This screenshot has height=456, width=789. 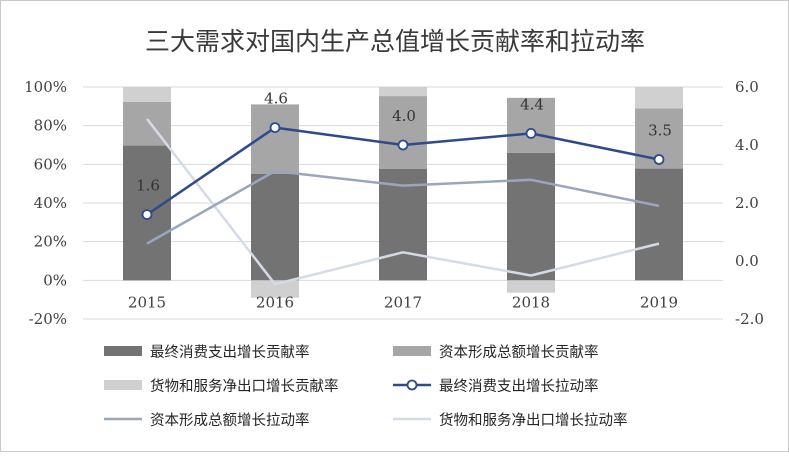 I want to click on data-label: 4.0, so click(x=404, y=116).